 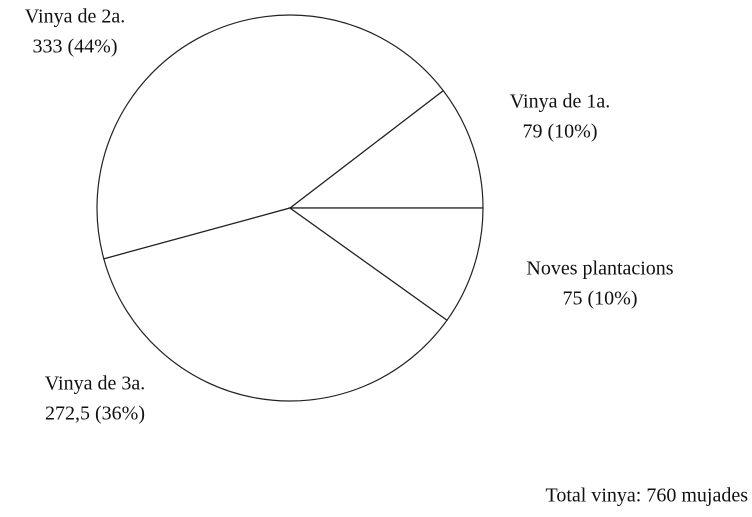 What do you see at coordinates (560, 102) in the screenshot?
I see `slice-label: Vinya de 1a.` at bounding box center [560, 102].